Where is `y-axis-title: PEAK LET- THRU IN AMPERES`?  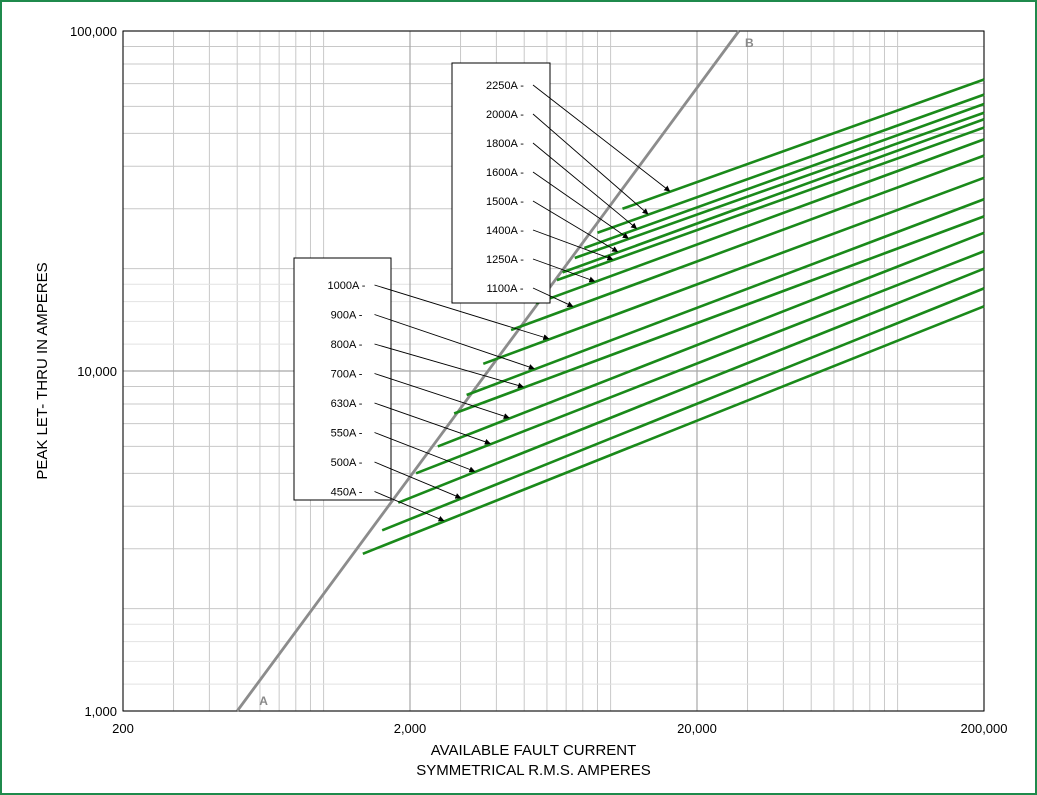
y-axis-title: PEAK LET- THRU IN AMPERES is located at coordinates (42, 370).